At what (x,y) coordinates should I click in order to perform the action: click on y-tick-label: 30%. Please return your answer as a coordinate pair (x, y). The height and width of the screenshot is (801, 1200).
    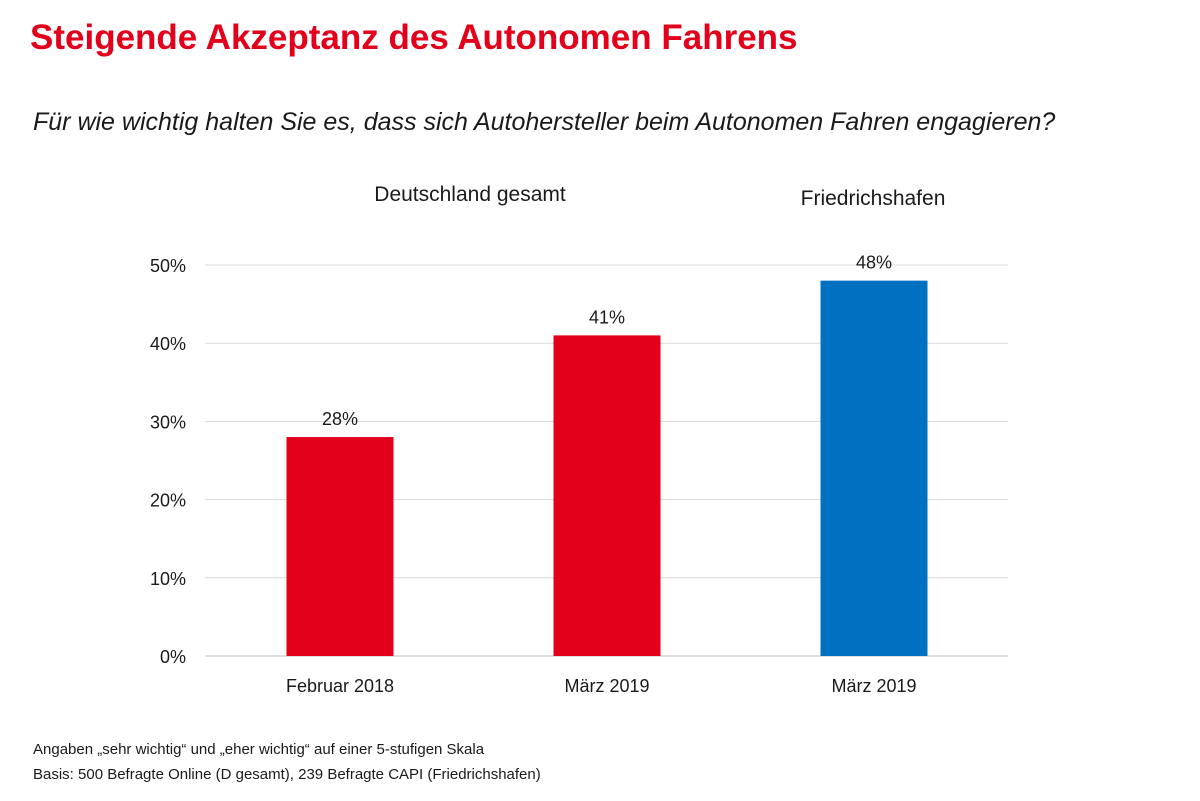
    Looking at the image, I should click on (168, 422).